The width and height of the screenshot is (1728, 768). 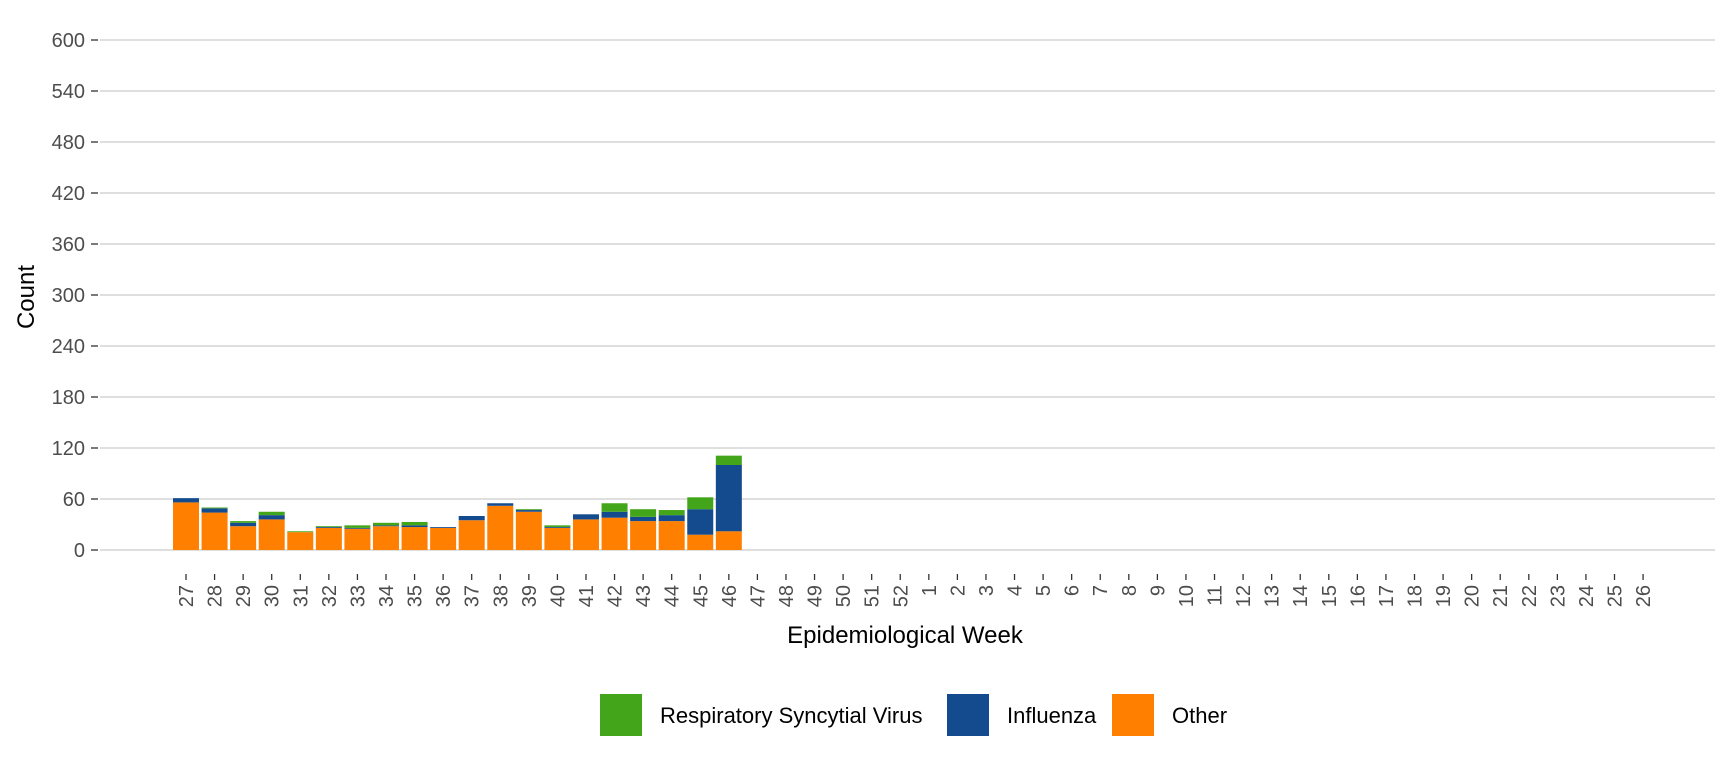 I want to click on y-tick-label: 600, so click(x=68, y=41).